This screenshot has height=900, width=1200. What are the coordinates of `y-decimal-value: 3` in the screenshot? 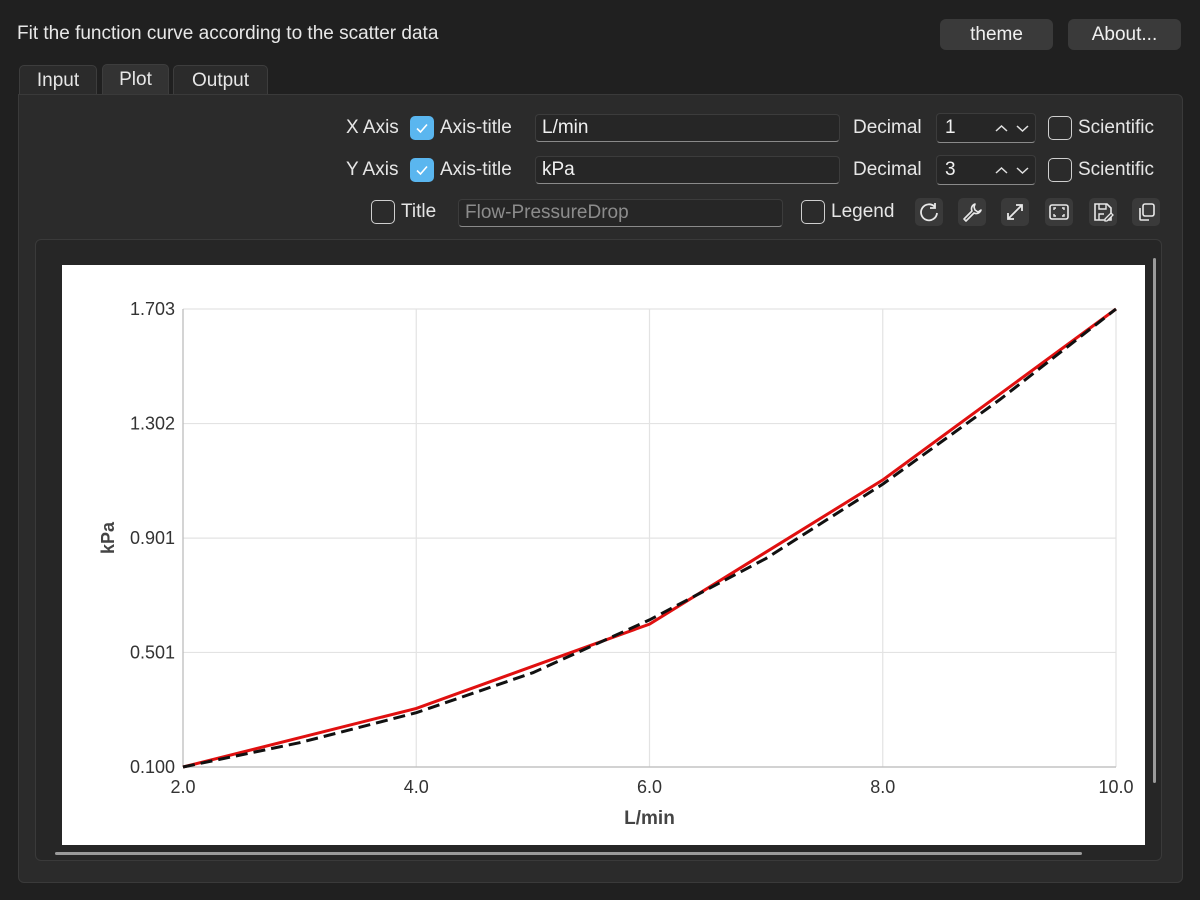 It's located at (950, 169).